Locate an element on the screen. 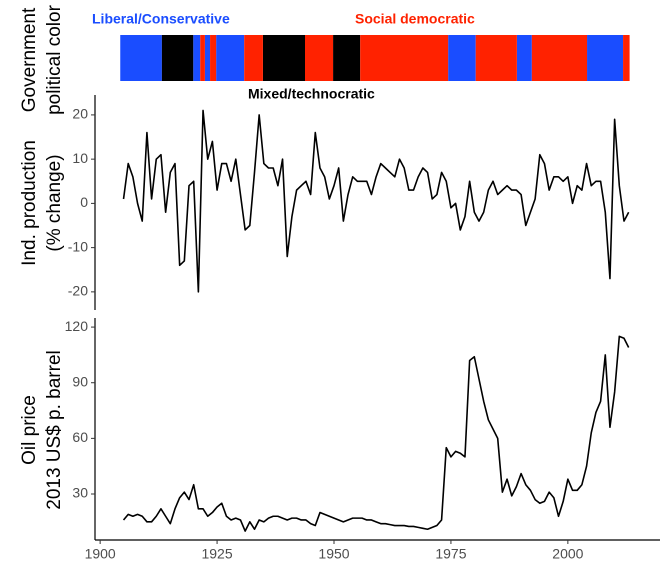 This screenshot has width=663, height=567. legend-label: Social democratic is located at coordinates (415, 19).